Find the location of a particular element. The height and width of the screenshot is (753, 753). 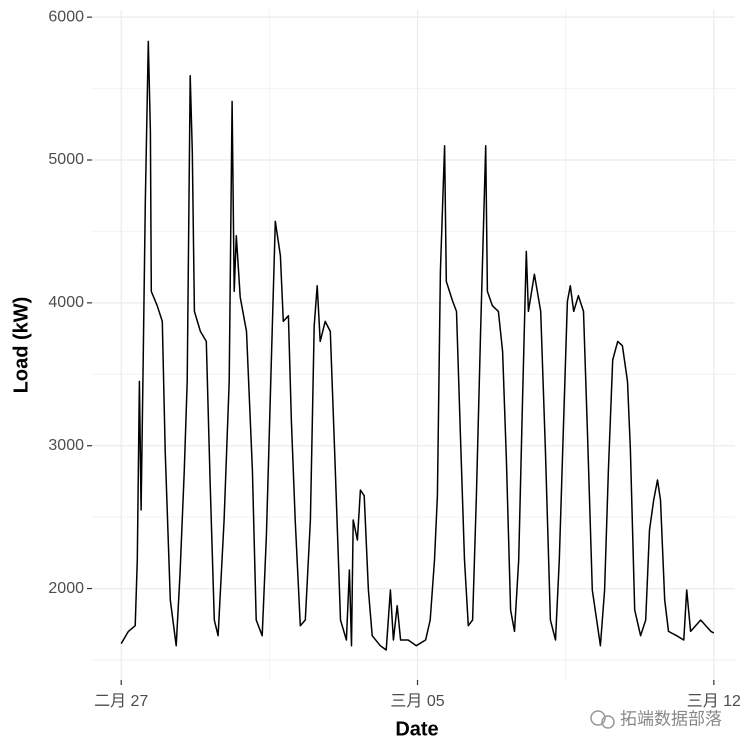

y-tick-label: 3000 is located at coordinates (66, 445).